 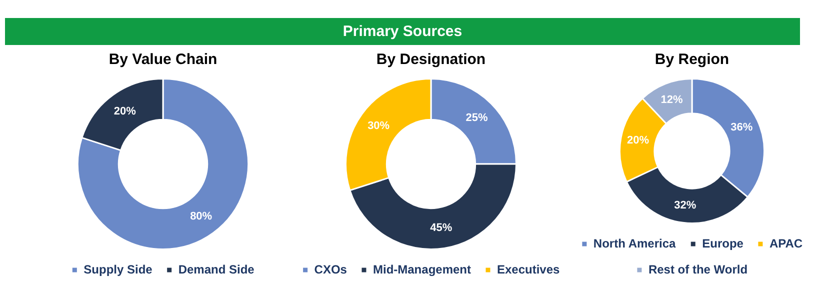 What do you see at coordinates (786, 243) in the screenshot?
I see `legend-label: APAC` at bounding box center [786, 243].